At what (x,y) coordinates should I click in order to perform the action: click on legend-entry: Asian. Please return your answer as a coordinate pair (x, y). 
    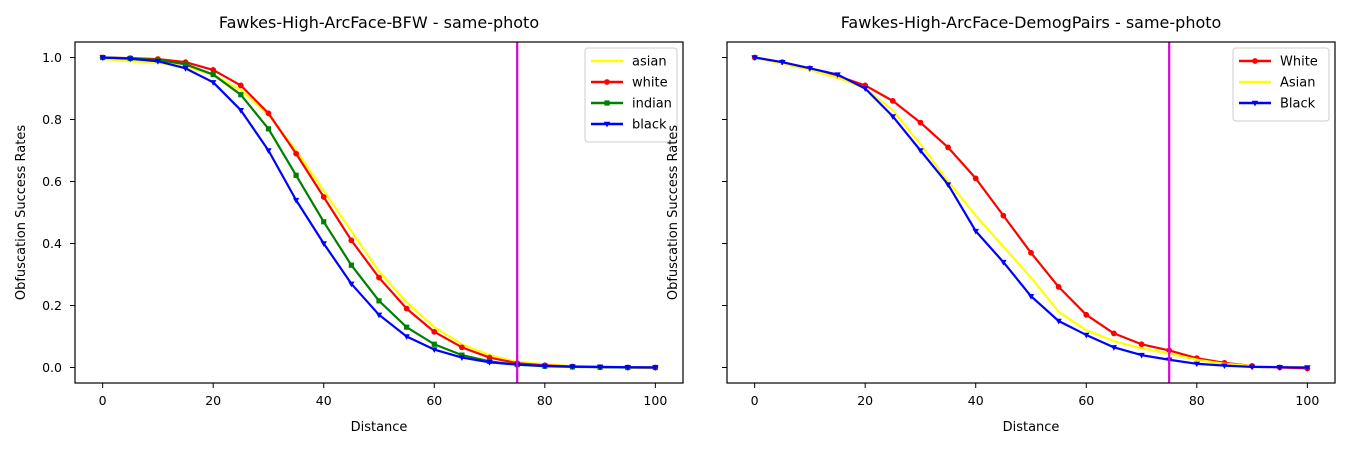
    Looking at the image, I should click on (1277, 83).